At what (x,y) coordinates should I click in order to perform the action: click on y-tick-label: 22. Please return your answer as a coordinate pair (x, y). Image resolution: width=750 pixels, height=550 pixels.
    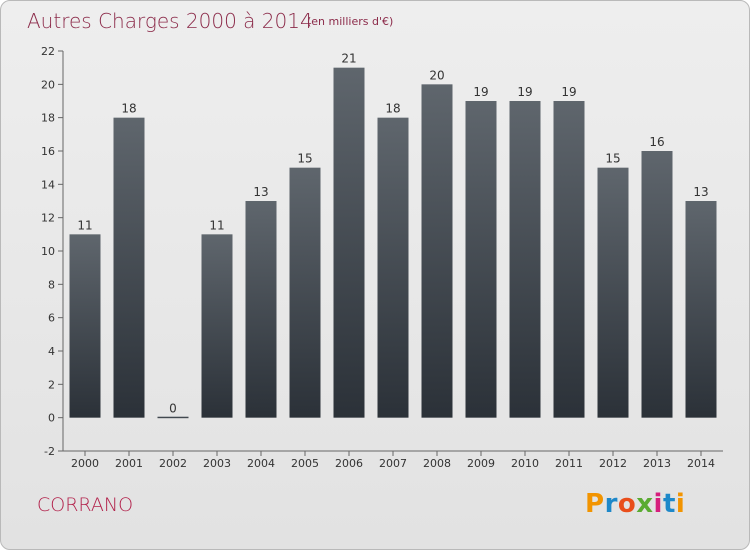
    Looking at the image, I should click on (48, 51).